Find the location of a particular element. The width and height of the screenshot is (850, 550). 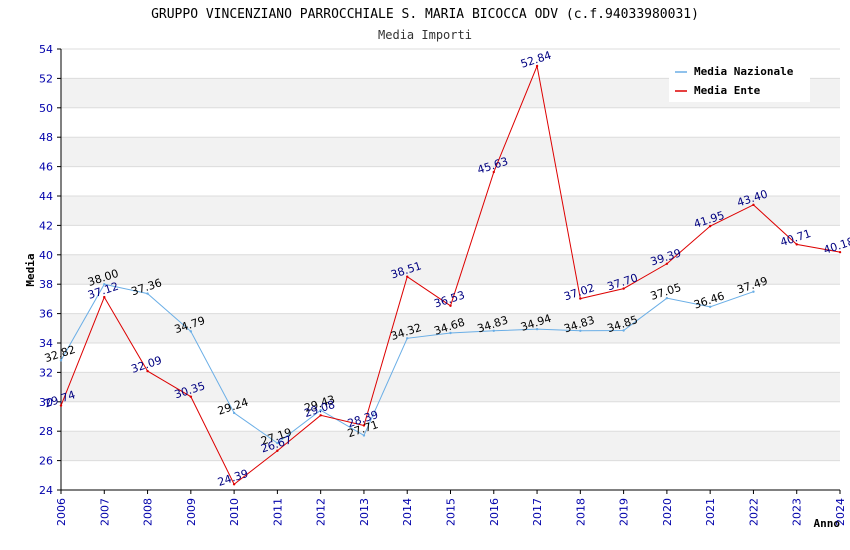

x-tick-label: 2008 is located at coordinates (148, 512).